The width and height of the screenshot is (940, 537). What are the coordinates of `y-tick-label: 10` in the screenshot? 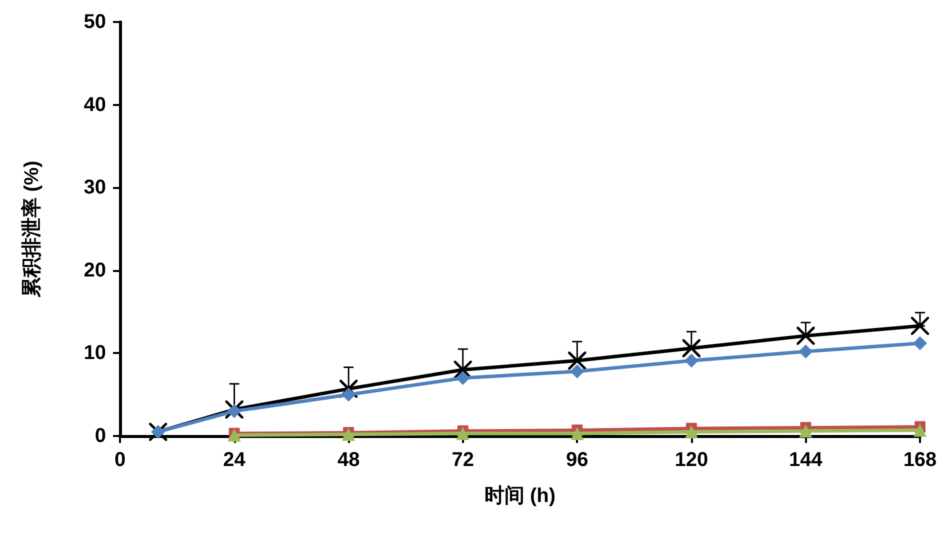 It's located at (95, 353).